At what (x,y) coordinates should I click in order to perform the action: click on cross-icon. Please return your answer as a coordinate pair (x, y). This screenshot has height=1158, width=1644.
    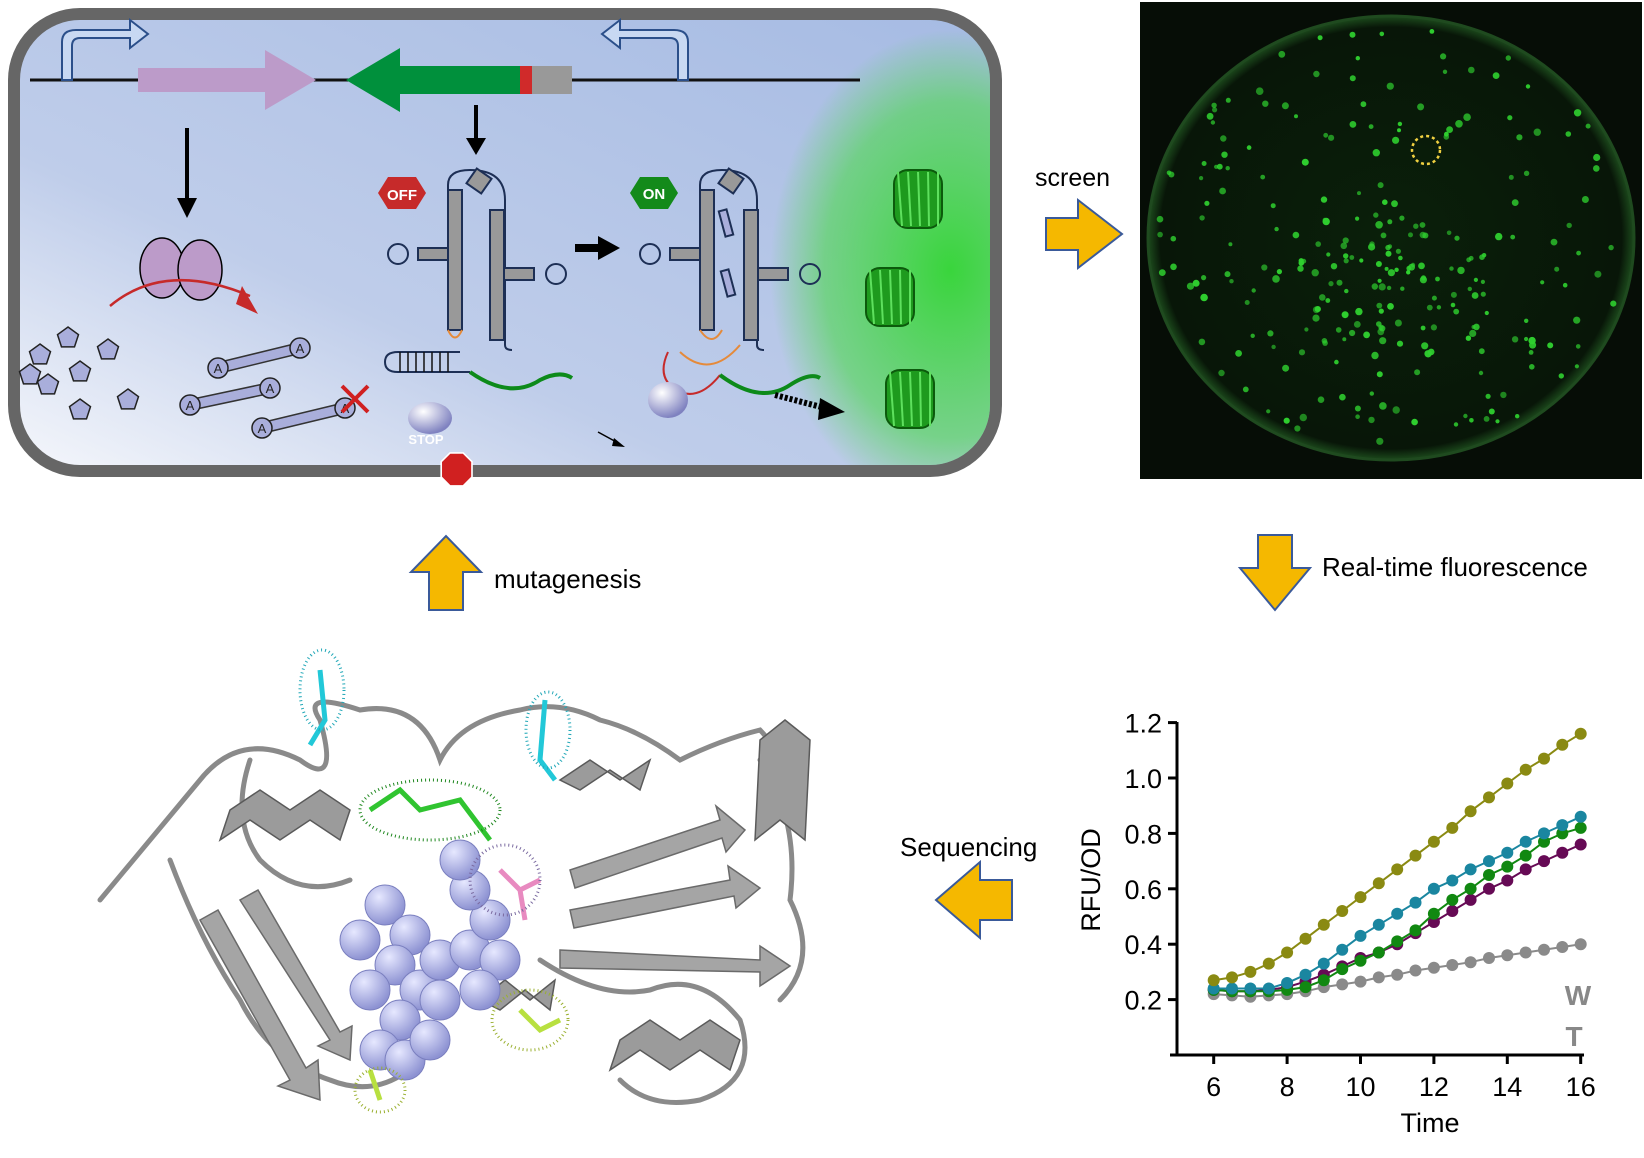
    Looking at the image, I should click on (355, 399).